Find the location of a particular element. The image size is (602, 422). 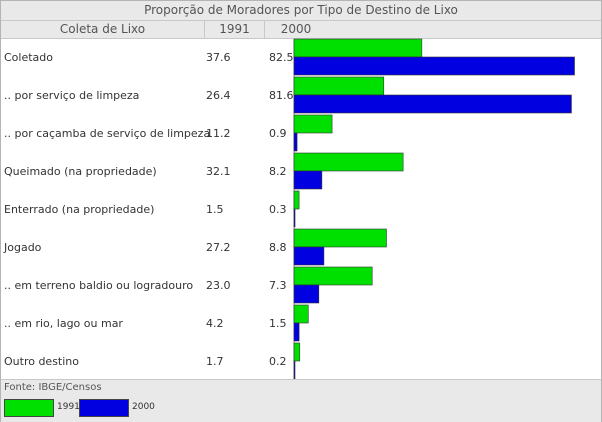

value-2000: 82.5 is located at coordinates (281, 57).